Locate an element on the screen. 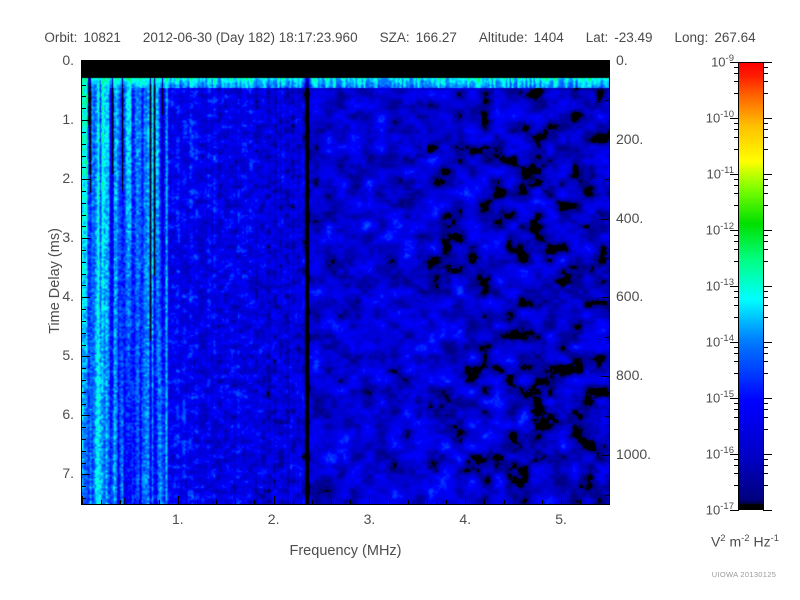 The width and height of the screenshot is (800, 600). sza-label: SZA: is located at coordinates (394, 37).